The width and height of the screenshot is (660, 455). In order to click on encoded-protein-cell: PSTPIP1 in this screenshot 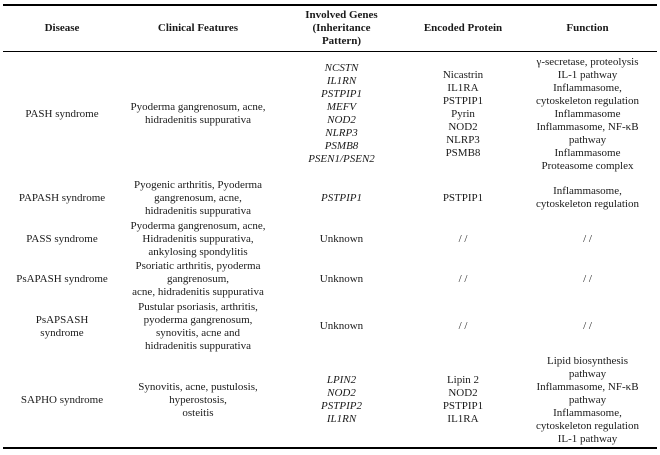, I will do `click(463, 197)`.